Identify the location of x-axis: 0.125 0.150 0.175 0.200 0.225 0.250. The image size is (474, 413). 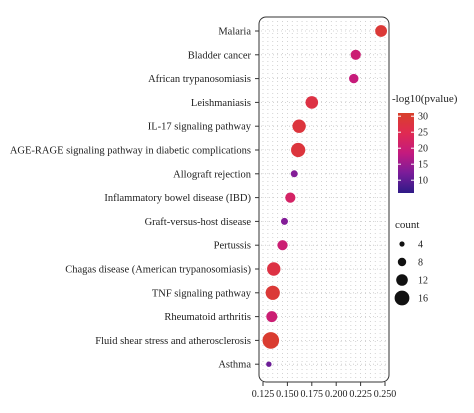
(324, 391).